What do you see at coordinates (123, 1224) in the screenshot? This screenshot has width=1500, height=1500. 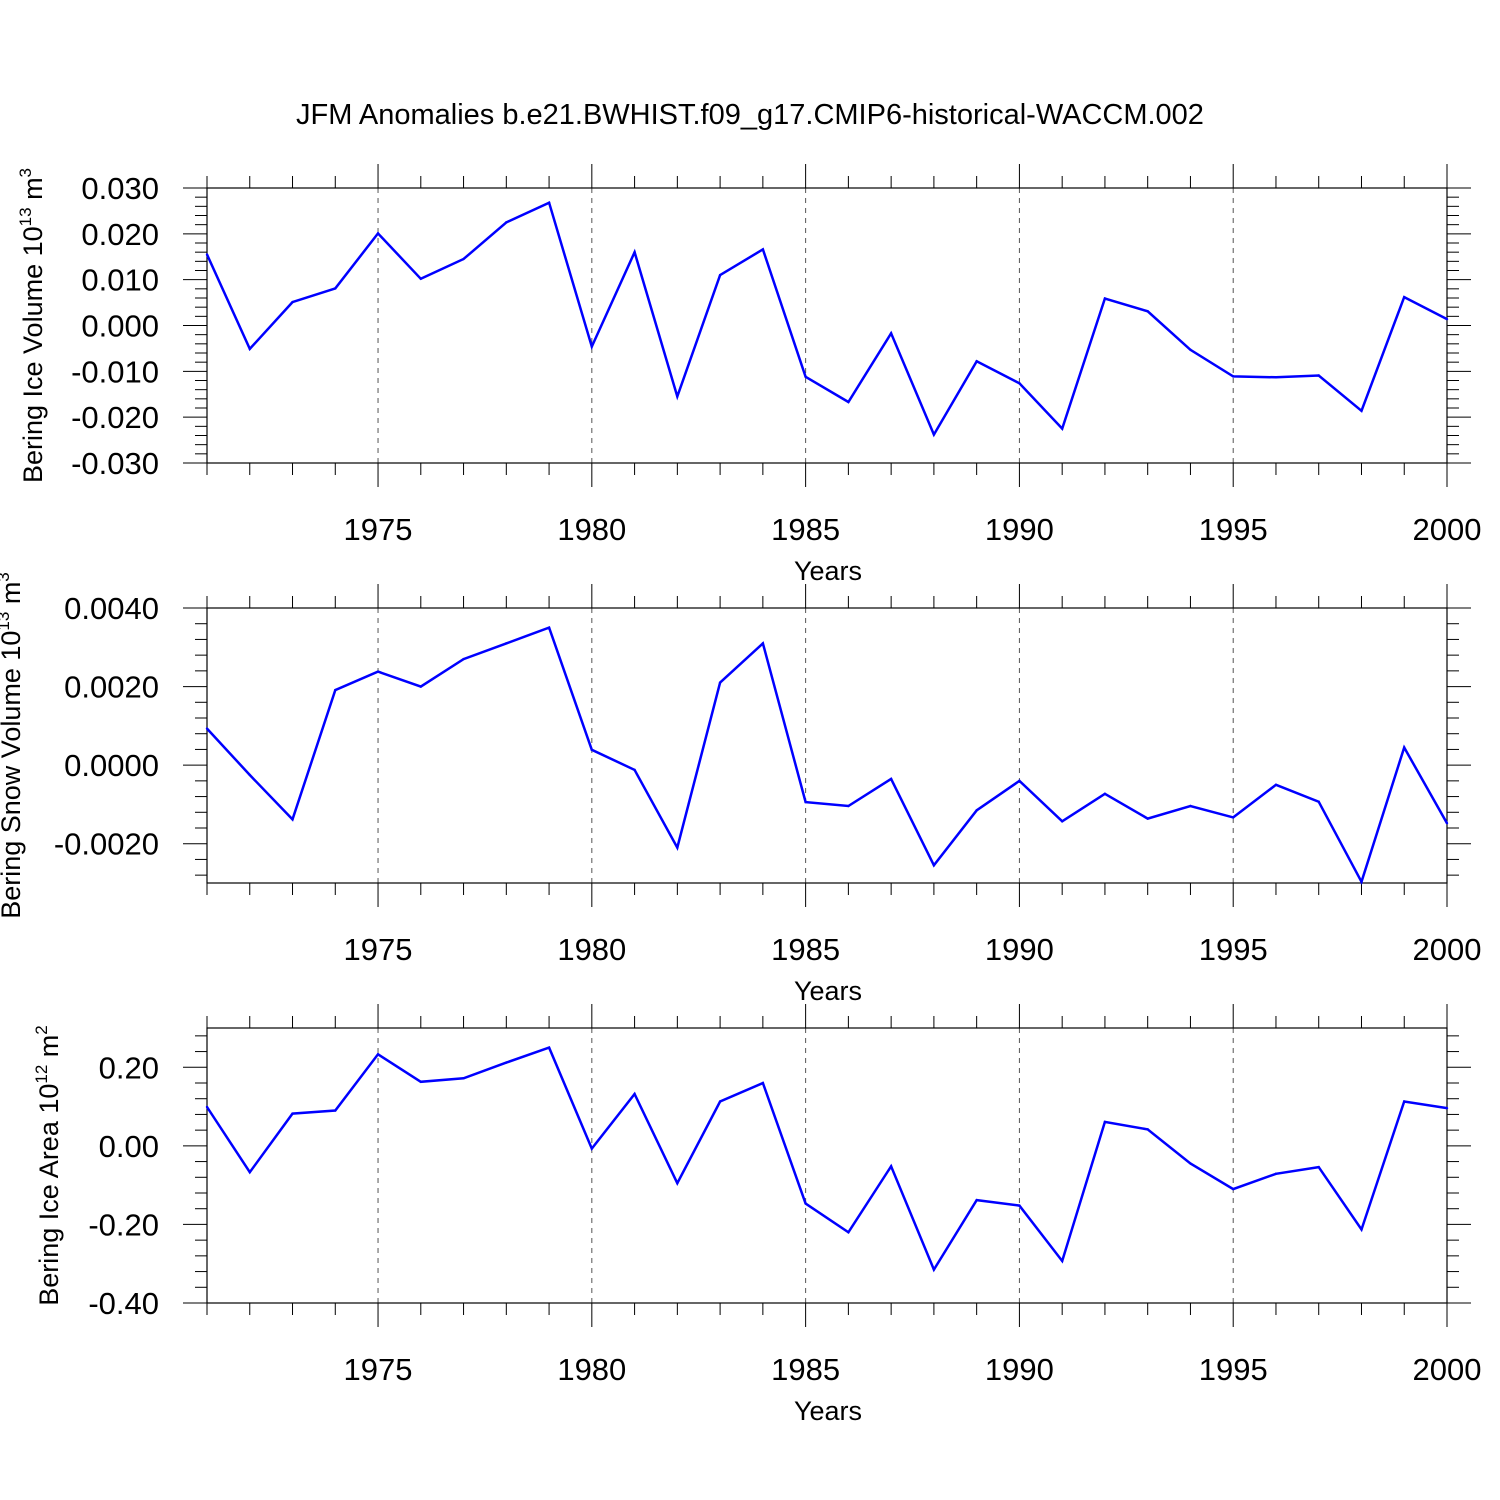 I see `y-tick-label: -0.20` at bounding box center [123, 1224].